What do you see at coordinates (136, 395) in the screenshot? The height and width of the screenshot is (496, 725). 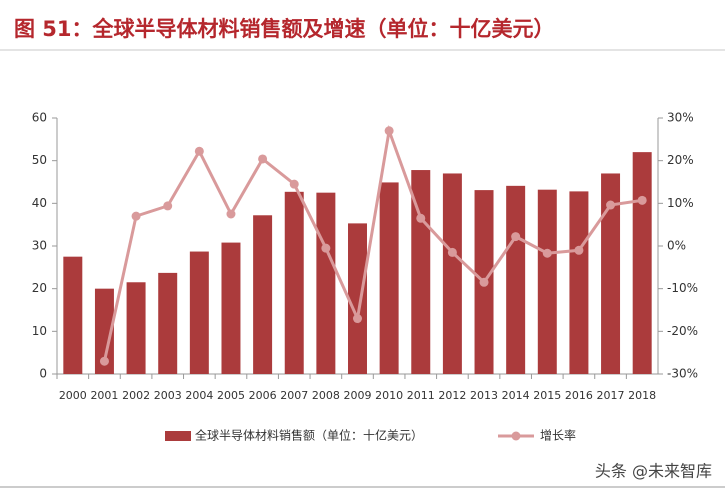 I see `x-tick-label: 2002` at bounding box center [136, 395].